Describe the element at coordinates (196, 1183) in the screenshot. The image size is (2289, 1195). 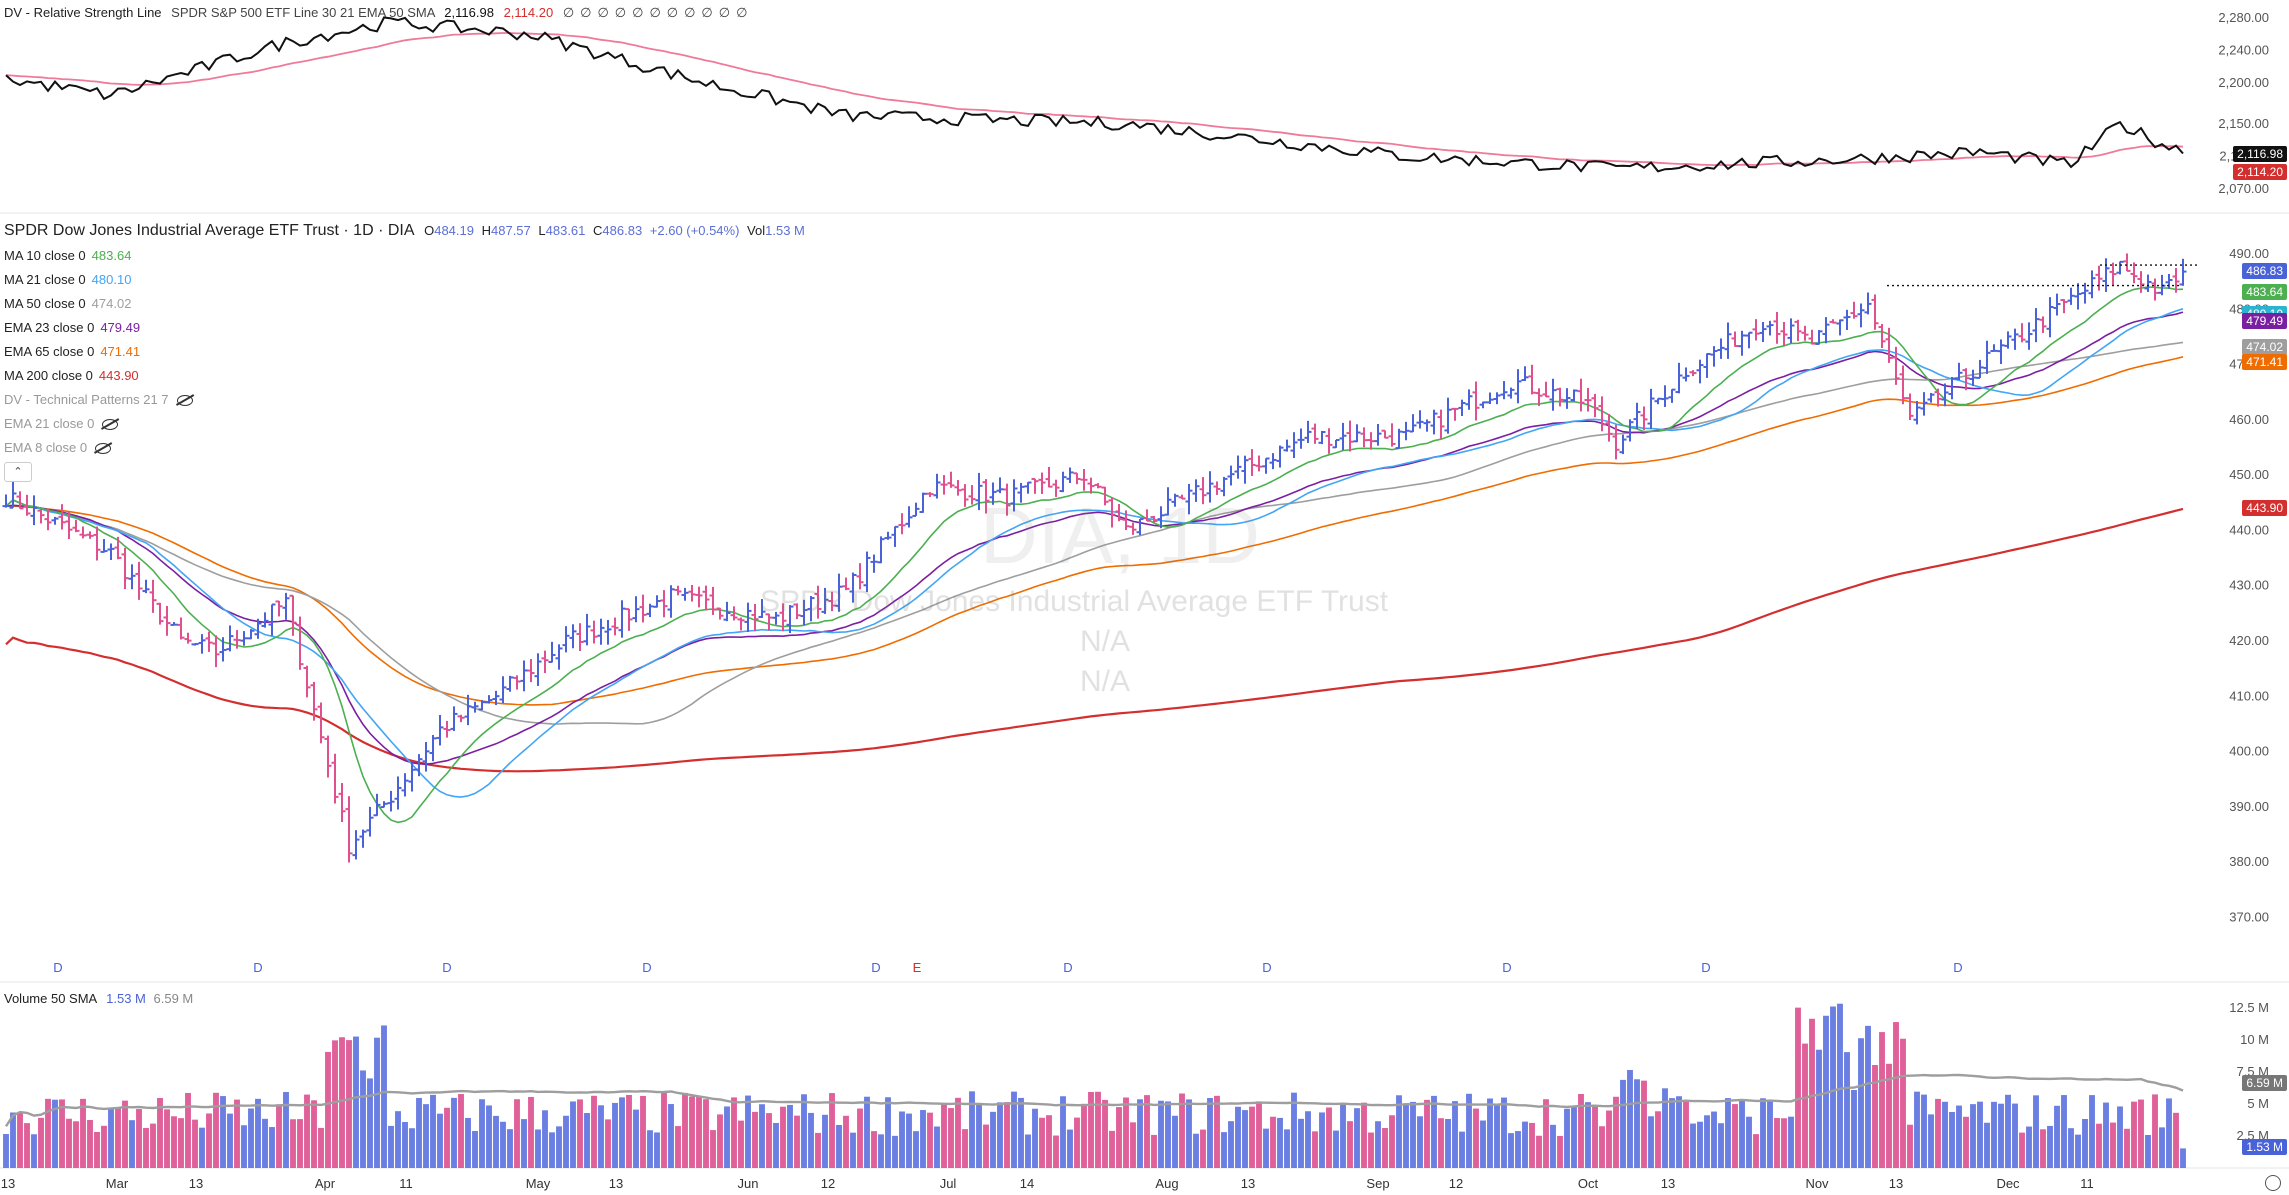
I see `x-axis-label: 13` at that location.